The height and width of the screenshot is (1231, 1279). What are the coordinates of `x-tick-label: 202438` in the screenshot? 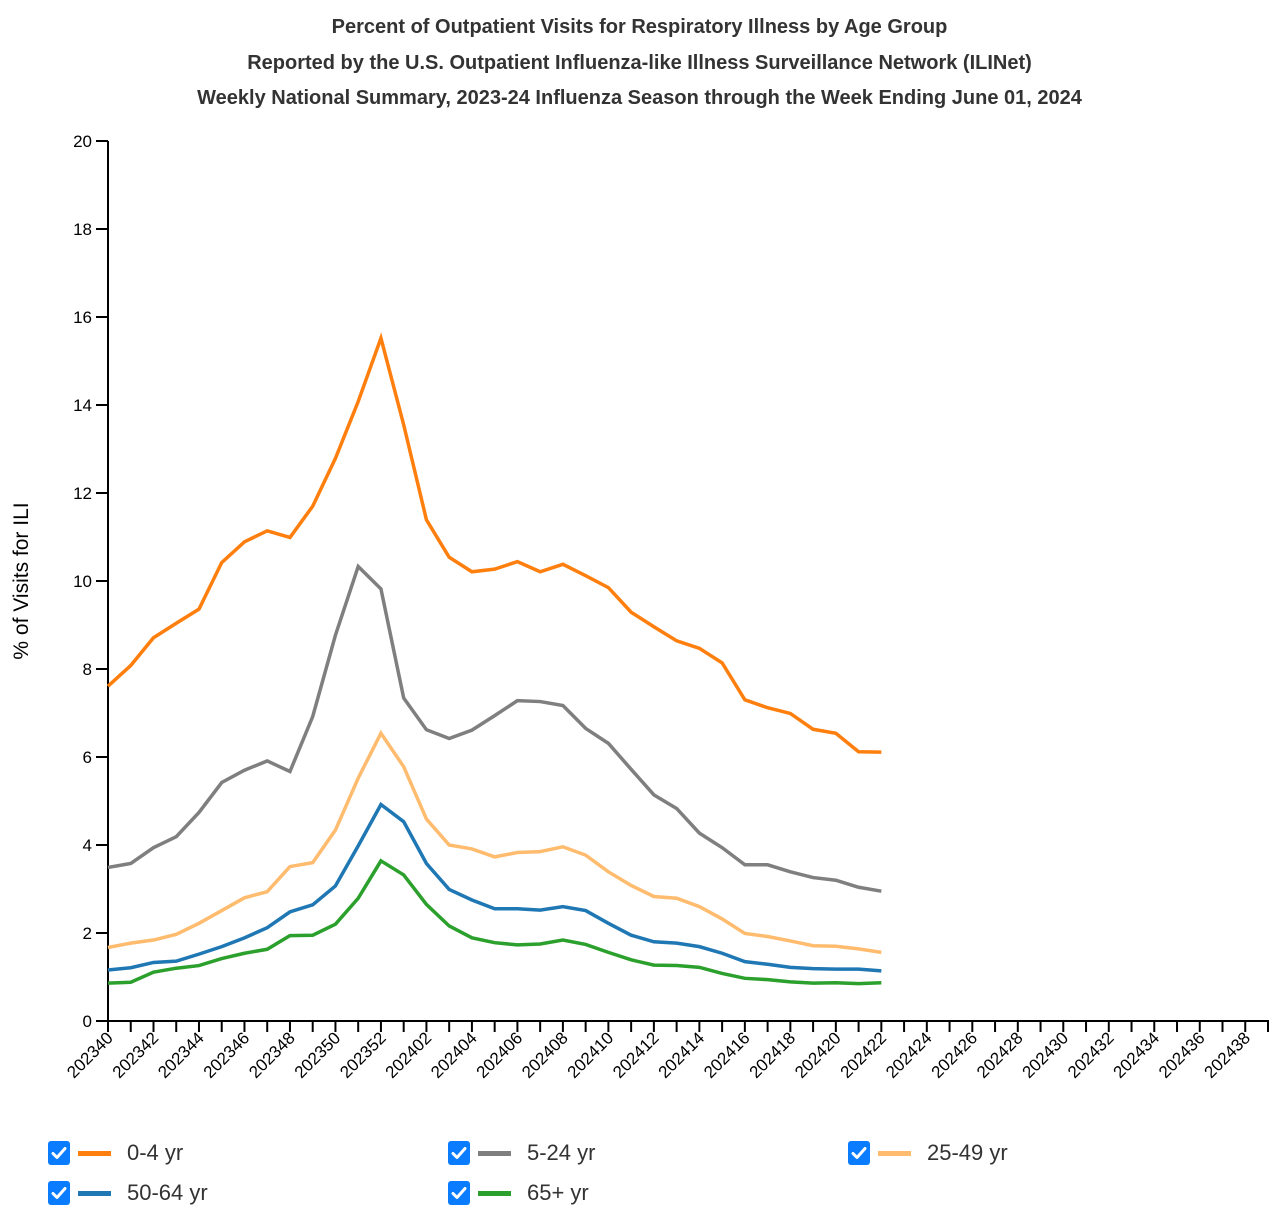 It's located at (1228, 1055).